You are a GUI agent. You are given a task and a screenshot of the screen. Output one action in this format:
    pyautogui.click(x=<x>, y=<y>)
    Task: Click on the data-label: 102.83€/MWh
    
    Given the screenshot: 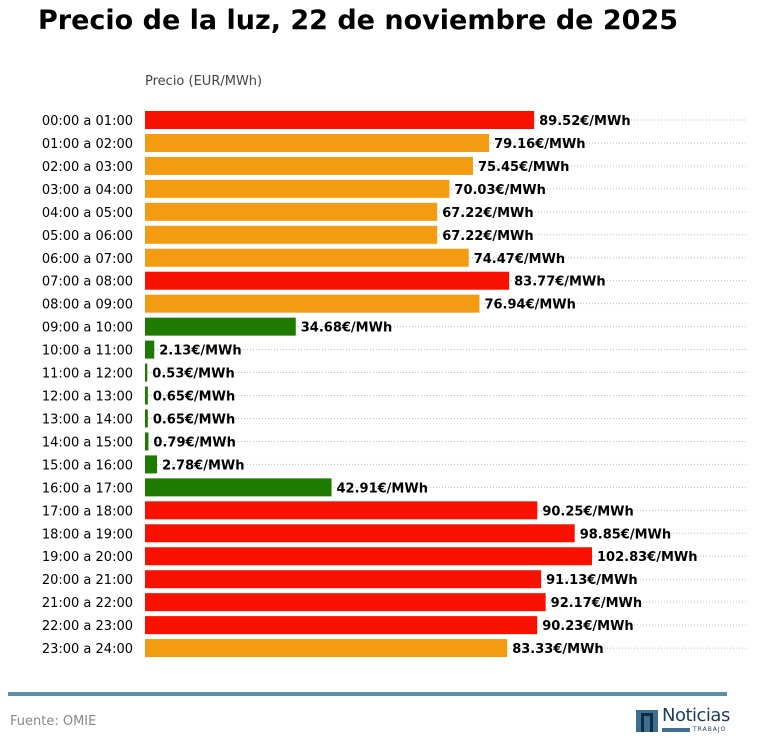 What is the action you would take?
    pyautogui.click(x=647, y=557)
    